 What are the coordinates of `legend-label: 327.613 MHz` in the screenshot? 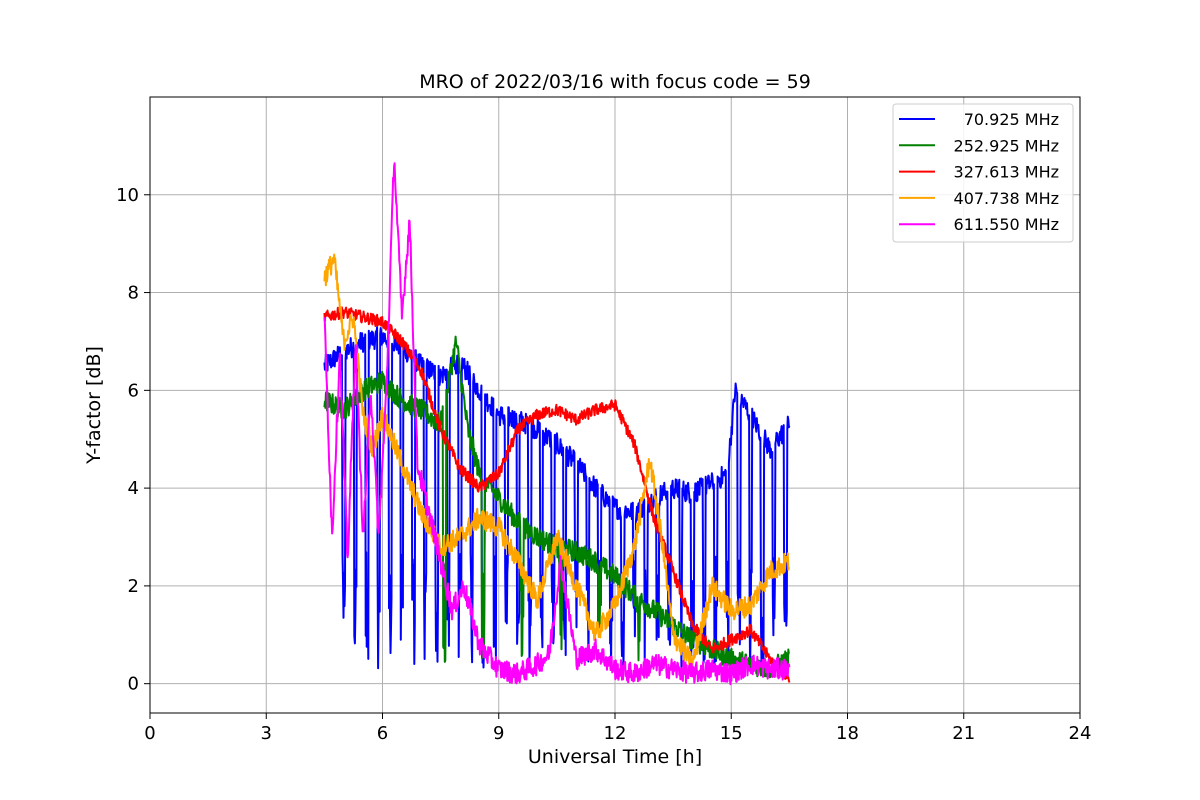 It's located at (1006, 172).